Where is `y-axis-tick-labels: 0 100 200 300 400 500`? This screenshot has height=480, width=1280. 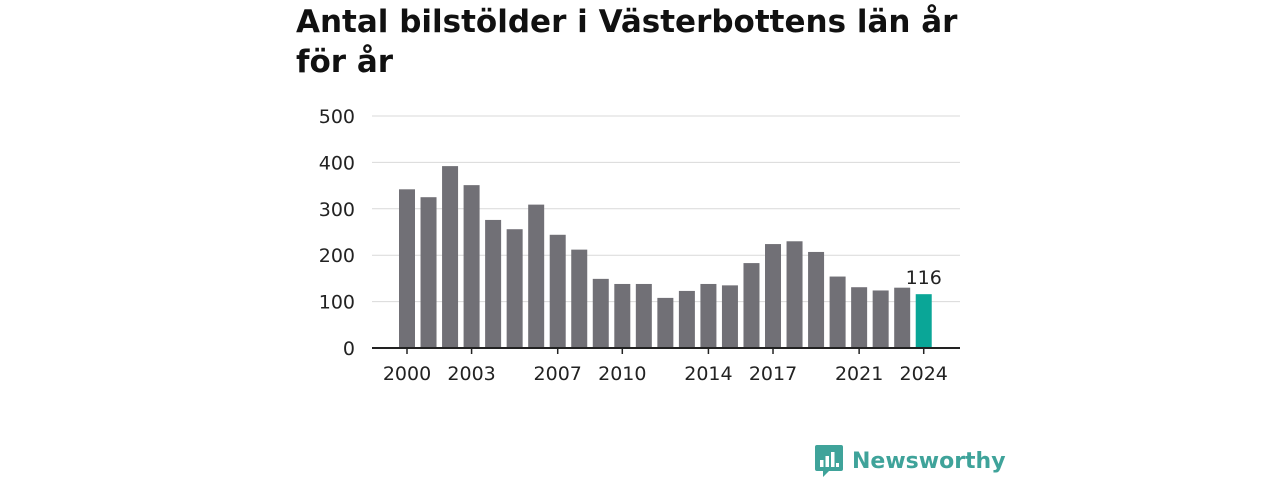
y-axis-tick-labels: 0 100 200 300 400 500 is located at coordinates (337, 233).